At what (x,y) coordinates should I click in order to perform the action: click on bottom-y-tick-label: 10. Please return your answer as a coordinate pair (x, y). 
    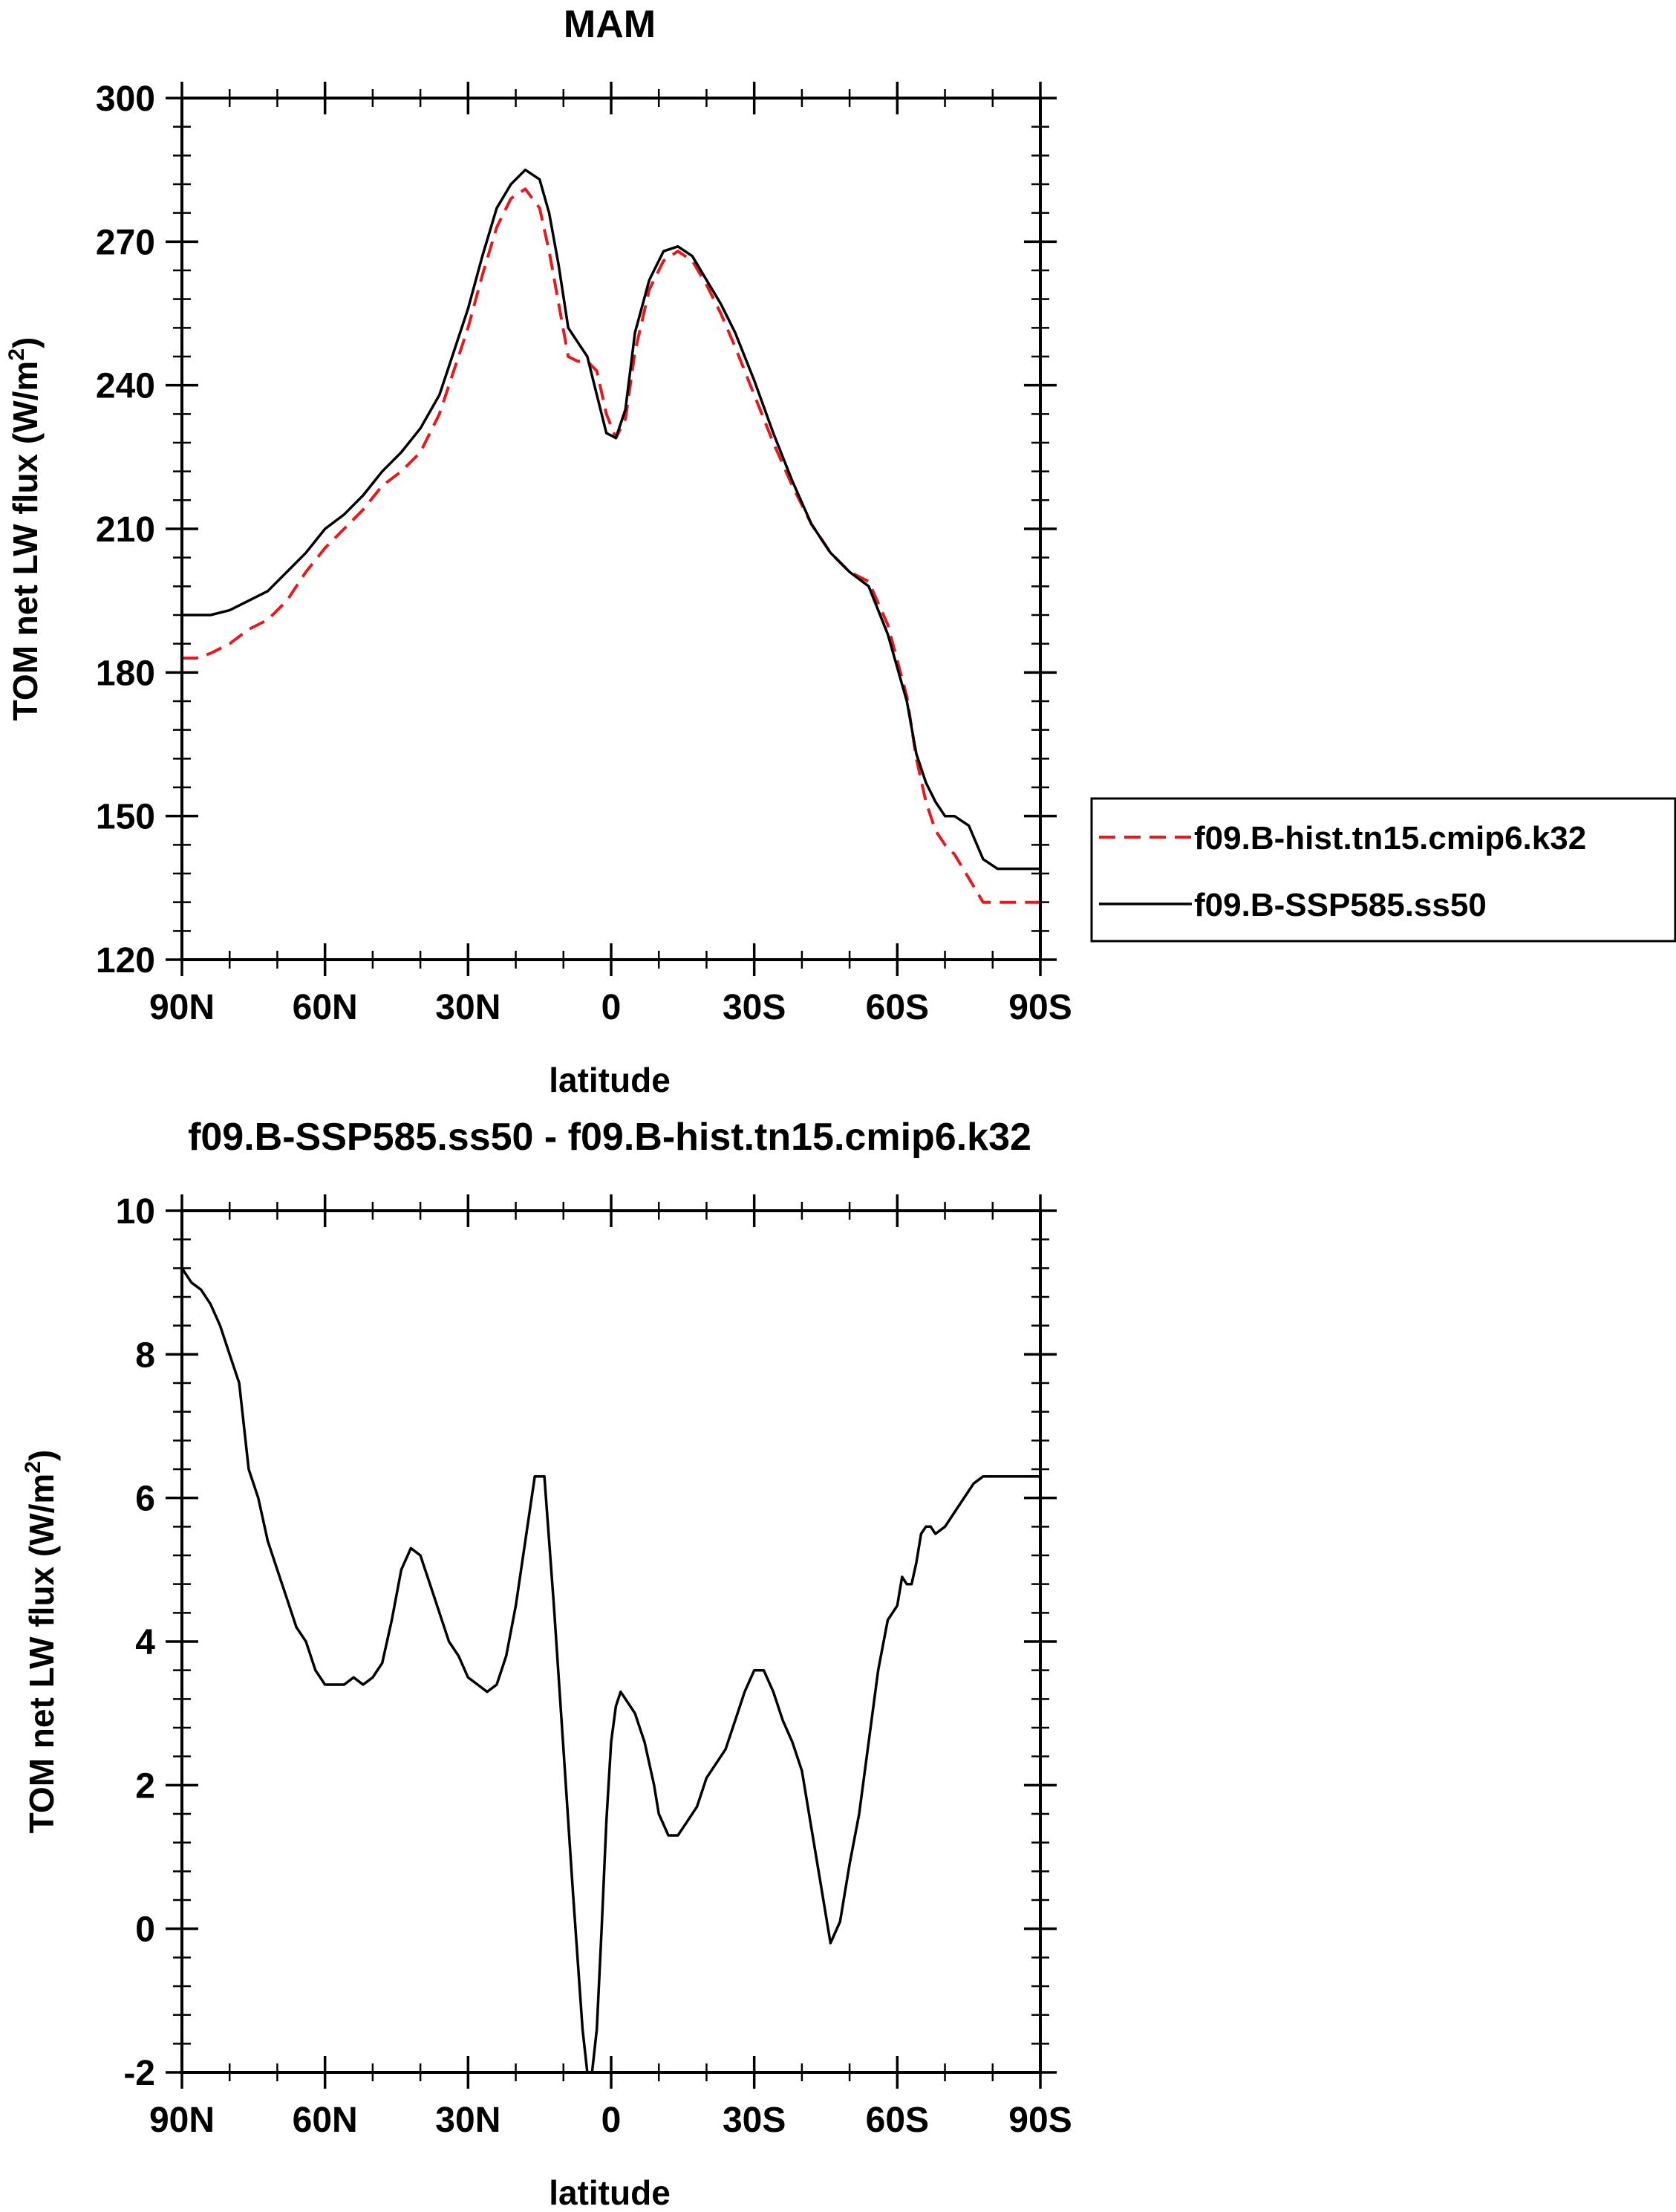
    Looking at the image, I should click on (135, 1212).